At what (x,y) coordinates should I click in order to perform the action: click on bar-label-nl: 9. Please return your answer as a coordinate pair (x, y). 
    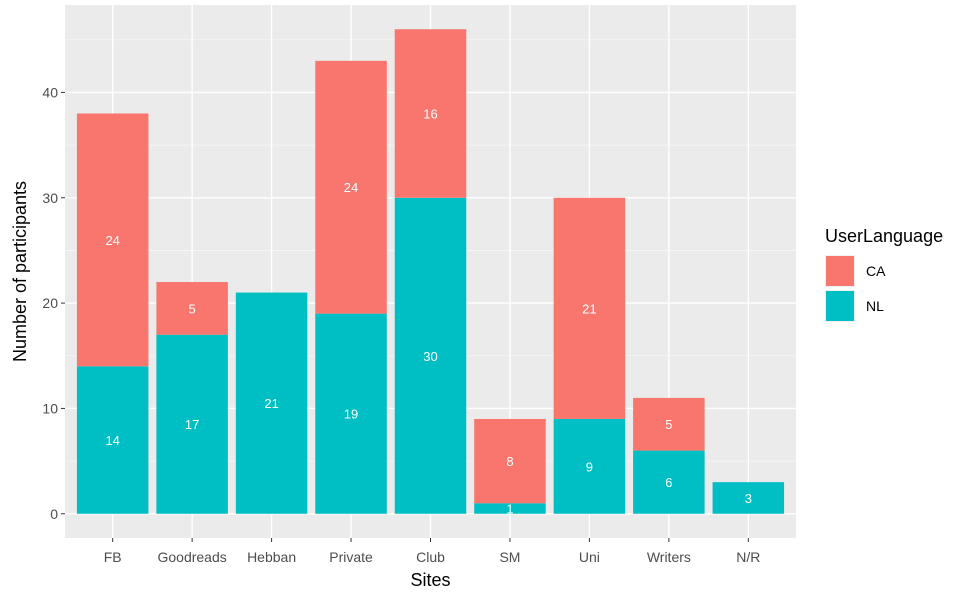
    Looking at the image, I should click on (589, 466).